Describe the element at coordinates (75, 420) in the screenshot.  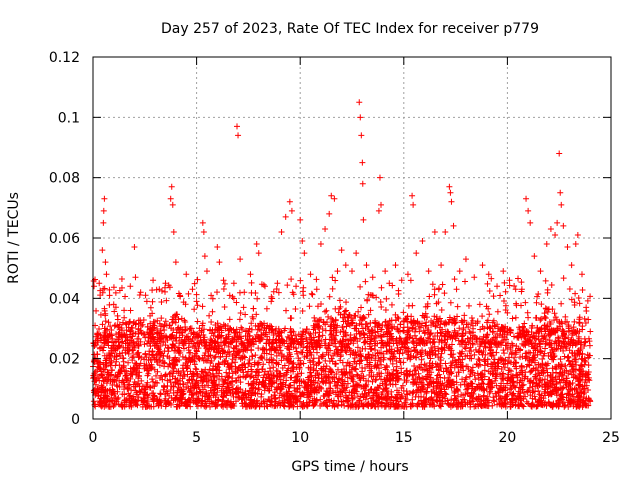
I see `y-tick-label: 0` at that location.